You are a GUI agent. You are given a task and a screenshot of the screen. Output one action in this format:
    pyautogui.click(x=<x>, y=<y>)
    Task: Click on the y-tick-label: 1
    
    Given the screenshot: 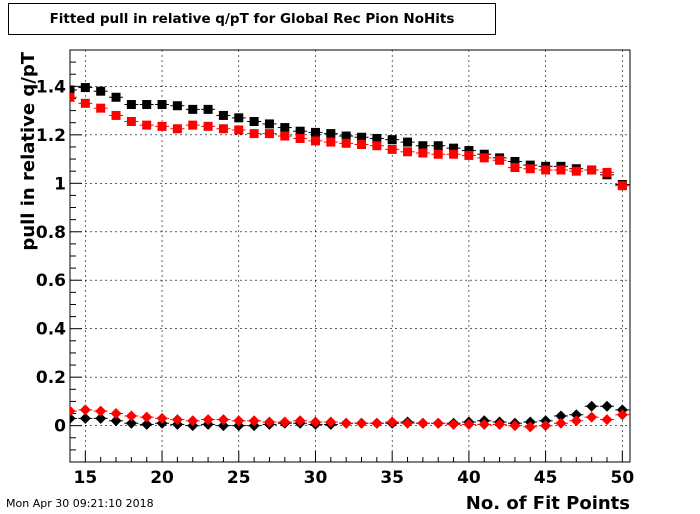 What is the action you would take?
    pyautogui.click(x=60, y=184)
    